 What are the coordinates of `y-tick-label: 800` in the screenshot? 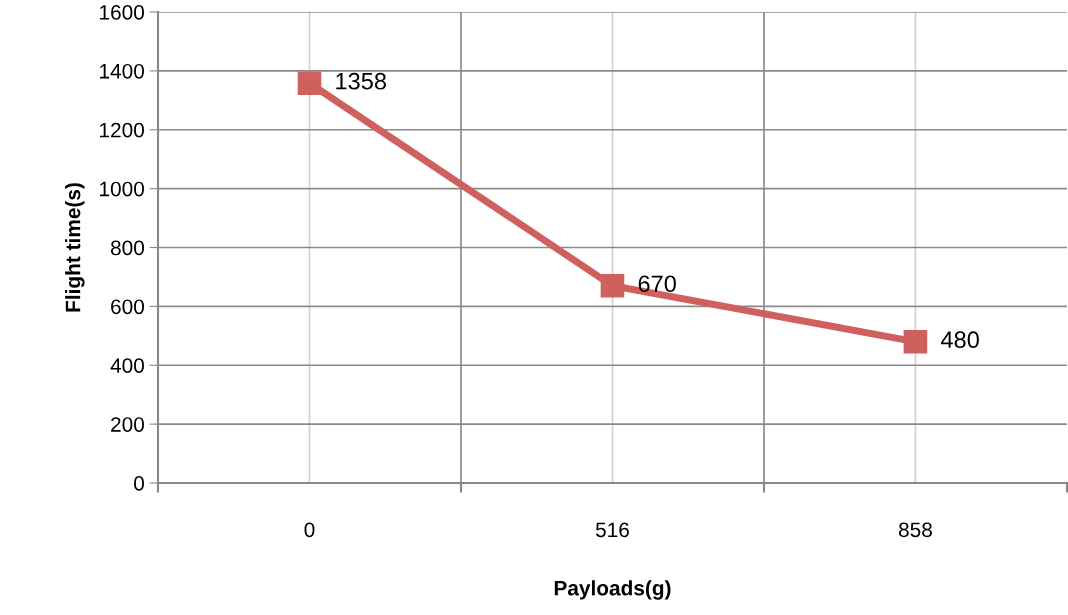 It's located at (127, 248).